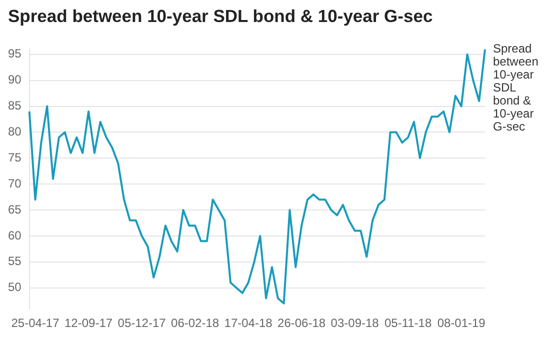 The width and height of the screenshot is (547, 343). What do you see at coordinates (355, 323) in the screenshot?
I see `x-tick-label: 03-09-18` at bounding box center [355, 323].